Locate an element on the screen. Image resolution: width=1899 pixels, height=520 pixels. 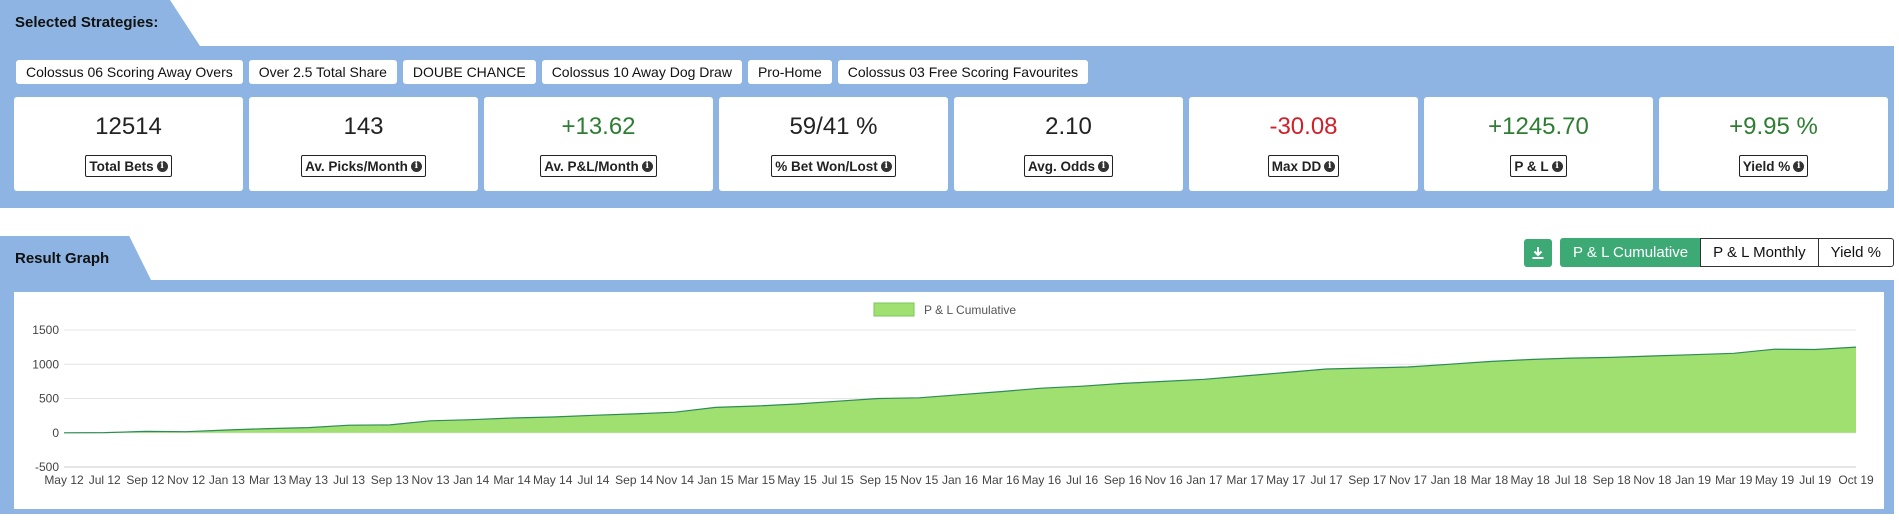
x-tick-label: Jul 19 is located at coordinates (1815, 480).